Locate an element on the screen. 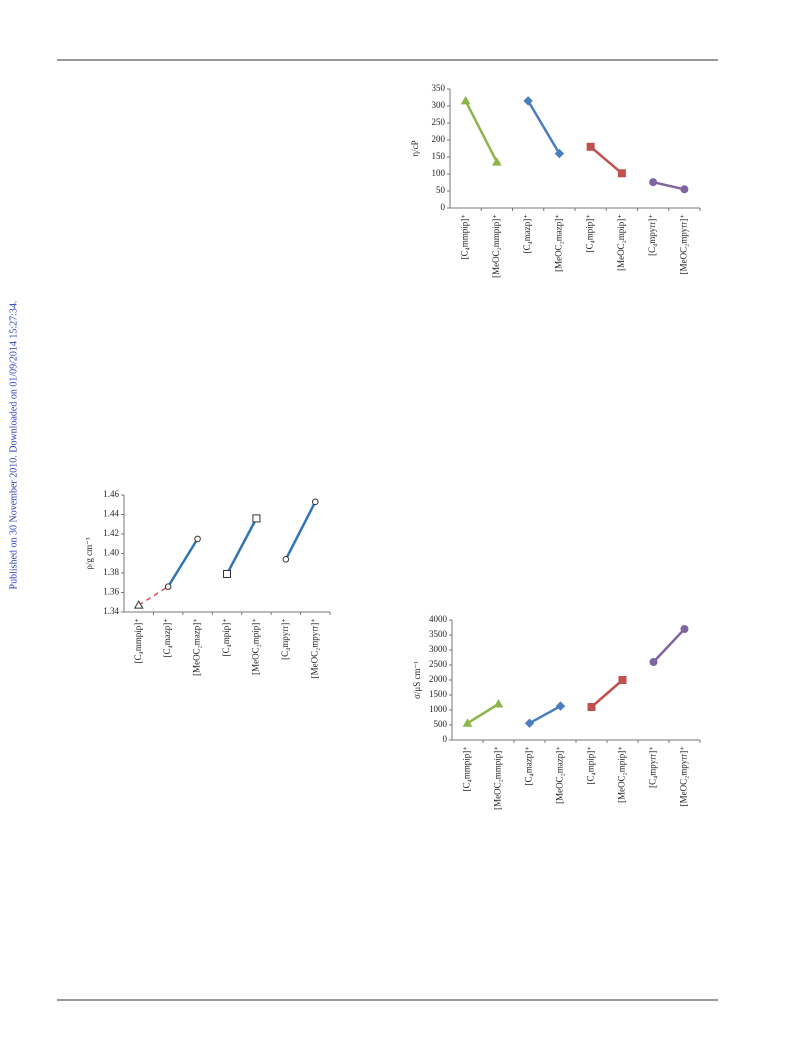 Image resolution: width=793 pixels, height=1039 pixels. y-tick-label: 2000 is located at coordinates (438, 679).